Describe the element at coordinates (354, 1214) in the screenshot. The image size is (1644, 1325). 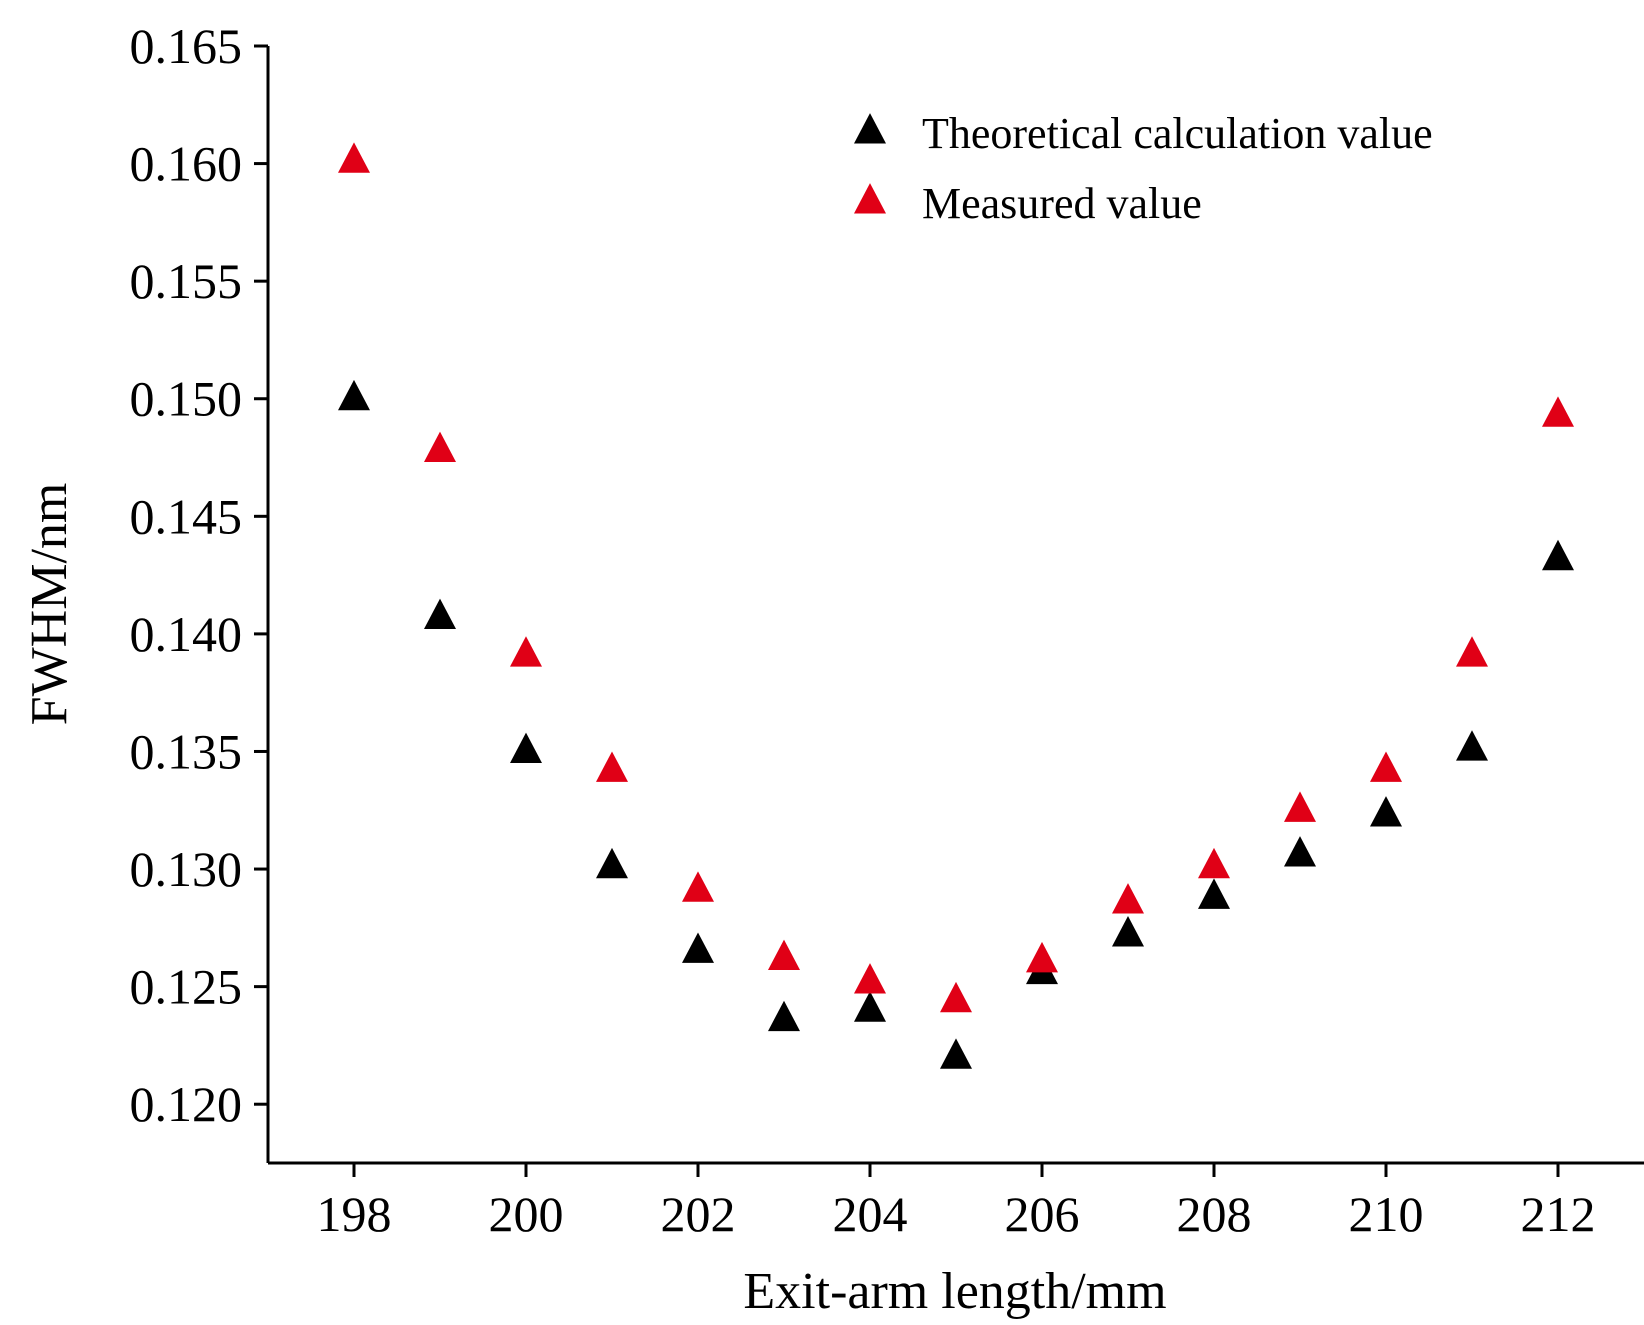
I see `x-tick-label: 198` at that location.